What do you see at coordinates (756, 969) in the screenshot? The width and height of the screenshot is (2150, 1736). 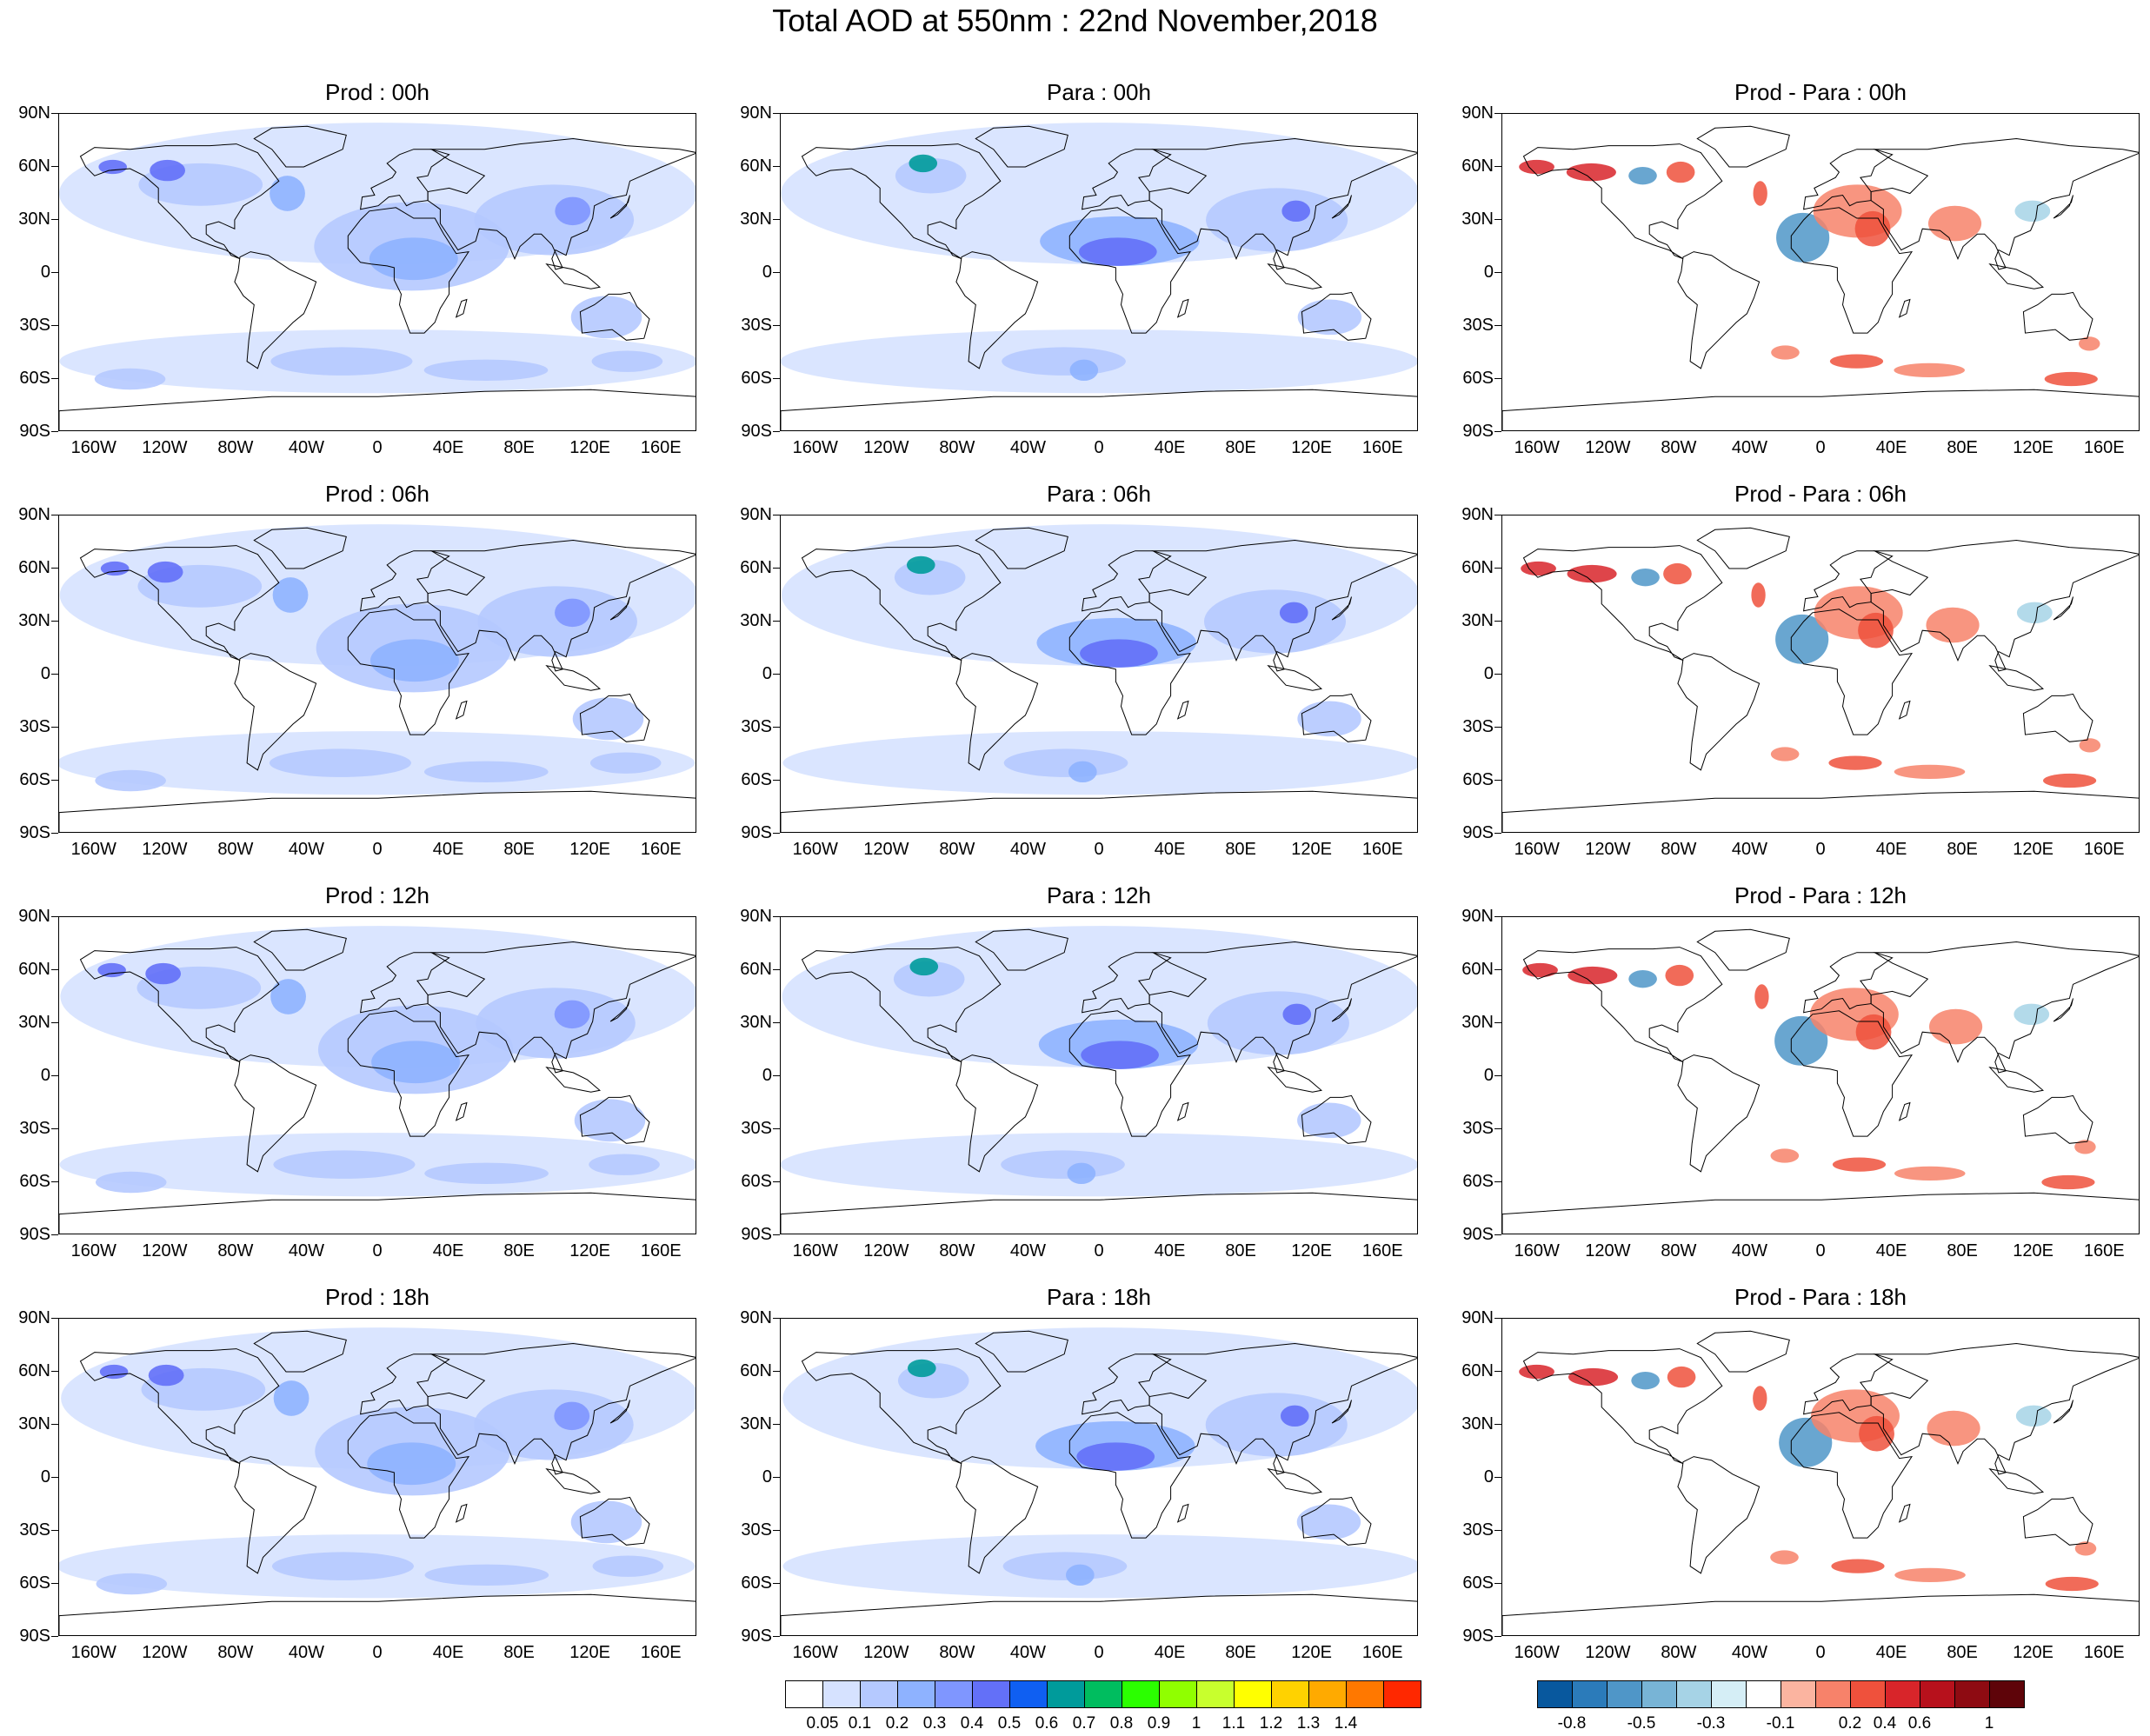 I see `latitude-label: 60N` at bounding box center [756, 969].